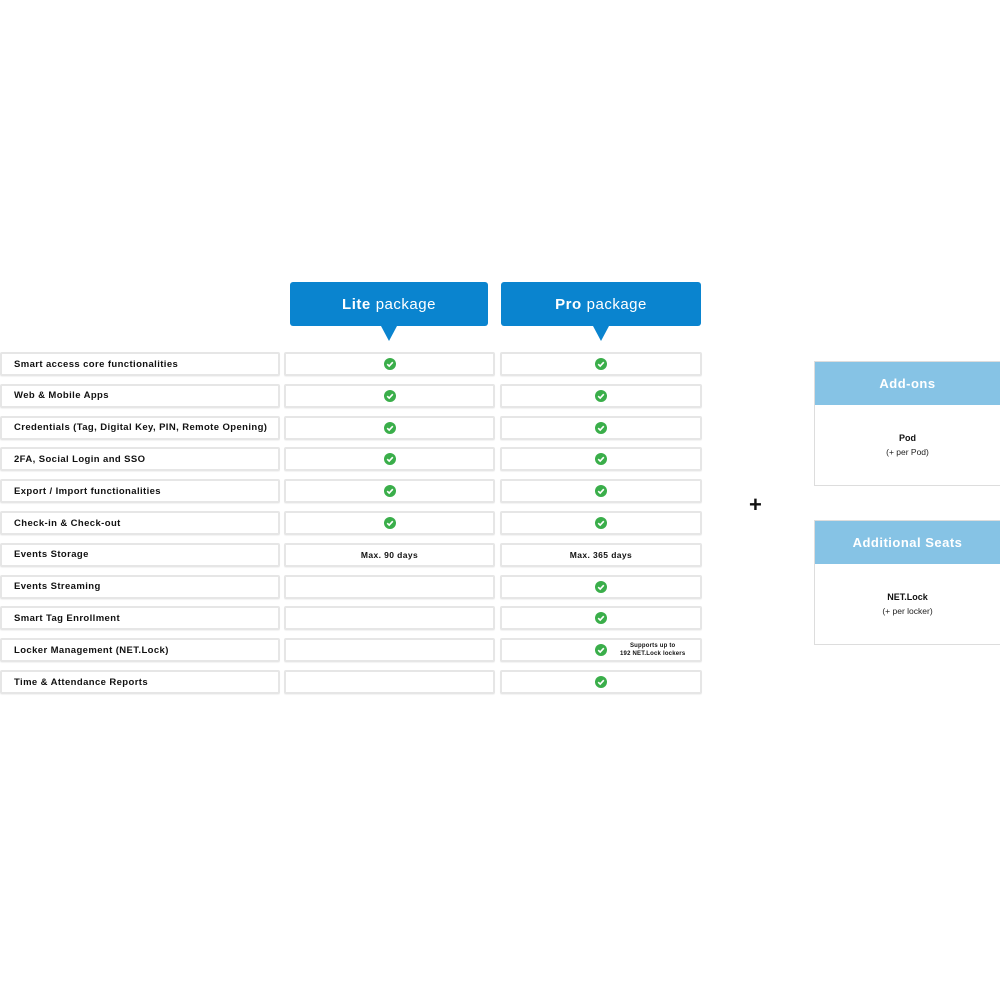 This screenshot has height=1000, width=1000. What do you see at coordinates (907, 582) in the screenshot?
I see `extra-box: Additional Seats NET.Lock (+ per locker)` at bounding box center [907, 582].